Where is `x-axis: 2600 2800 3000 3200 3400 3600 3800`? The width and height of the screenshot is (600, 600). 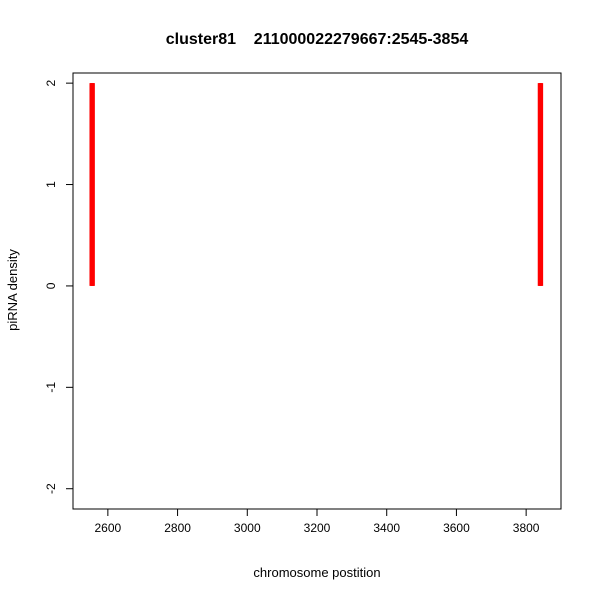
x-axis: 2600 2800 3000 3200 3400 3600 3800 is located at coordinates (317, 521).